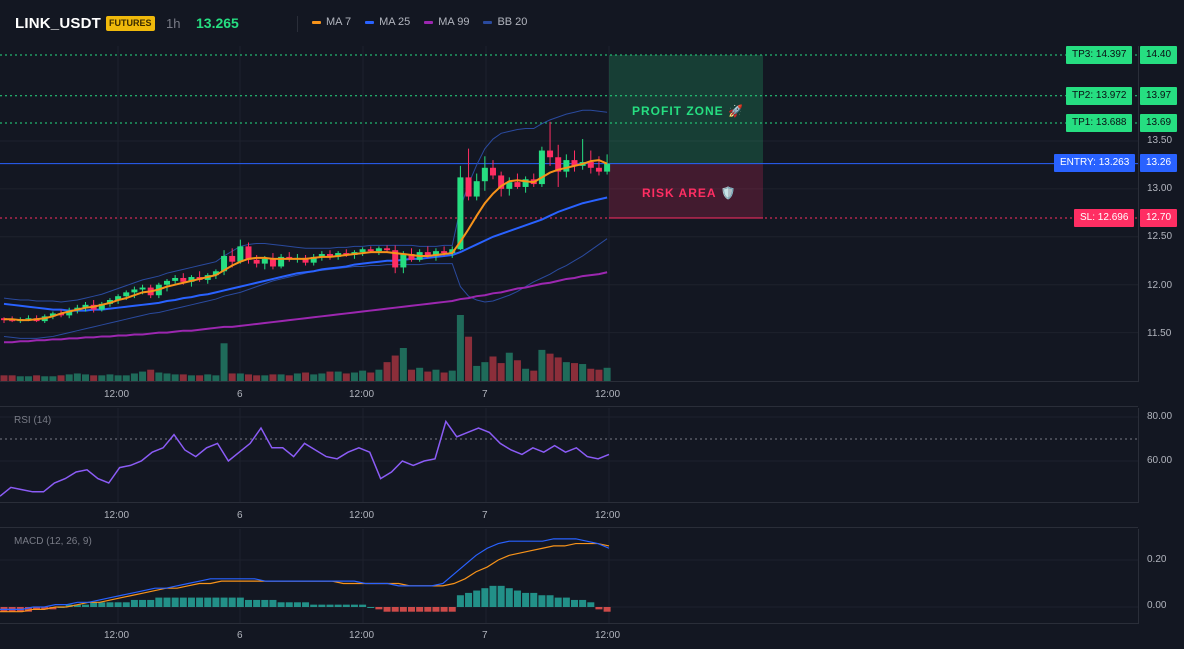 Image resolution: width=1184 pixels, height=649 pixels. I want to click on last-price: 13.265, so click(217, 23).